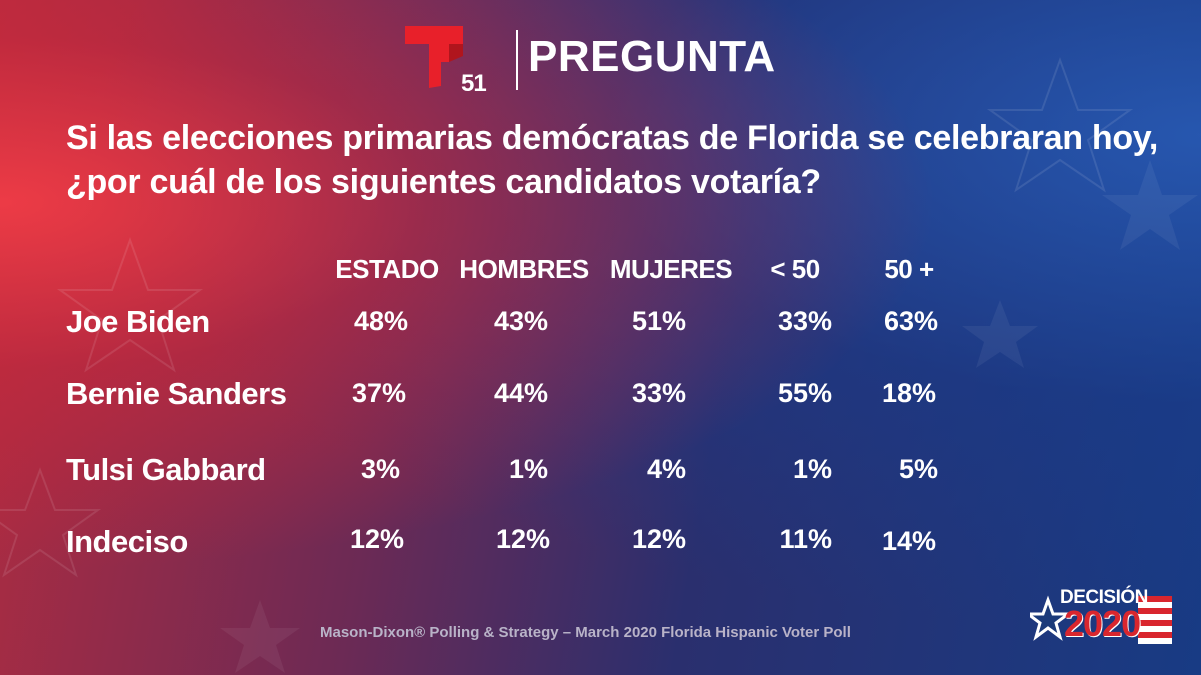 The image size is (1201, 675). What do you see at coordinates (908, 541) in the screenshot?
I see `cell-indeciso-50-plus: 14%` at bounding box center [908, 541].